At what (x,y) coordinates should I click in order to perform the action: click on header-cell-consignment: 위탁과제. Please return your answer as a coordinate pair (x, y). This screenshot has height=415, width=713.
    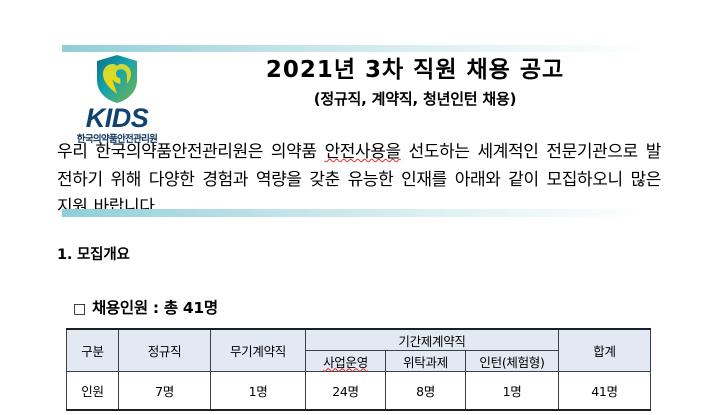
    Looking at the image, I should click on (425, 361).